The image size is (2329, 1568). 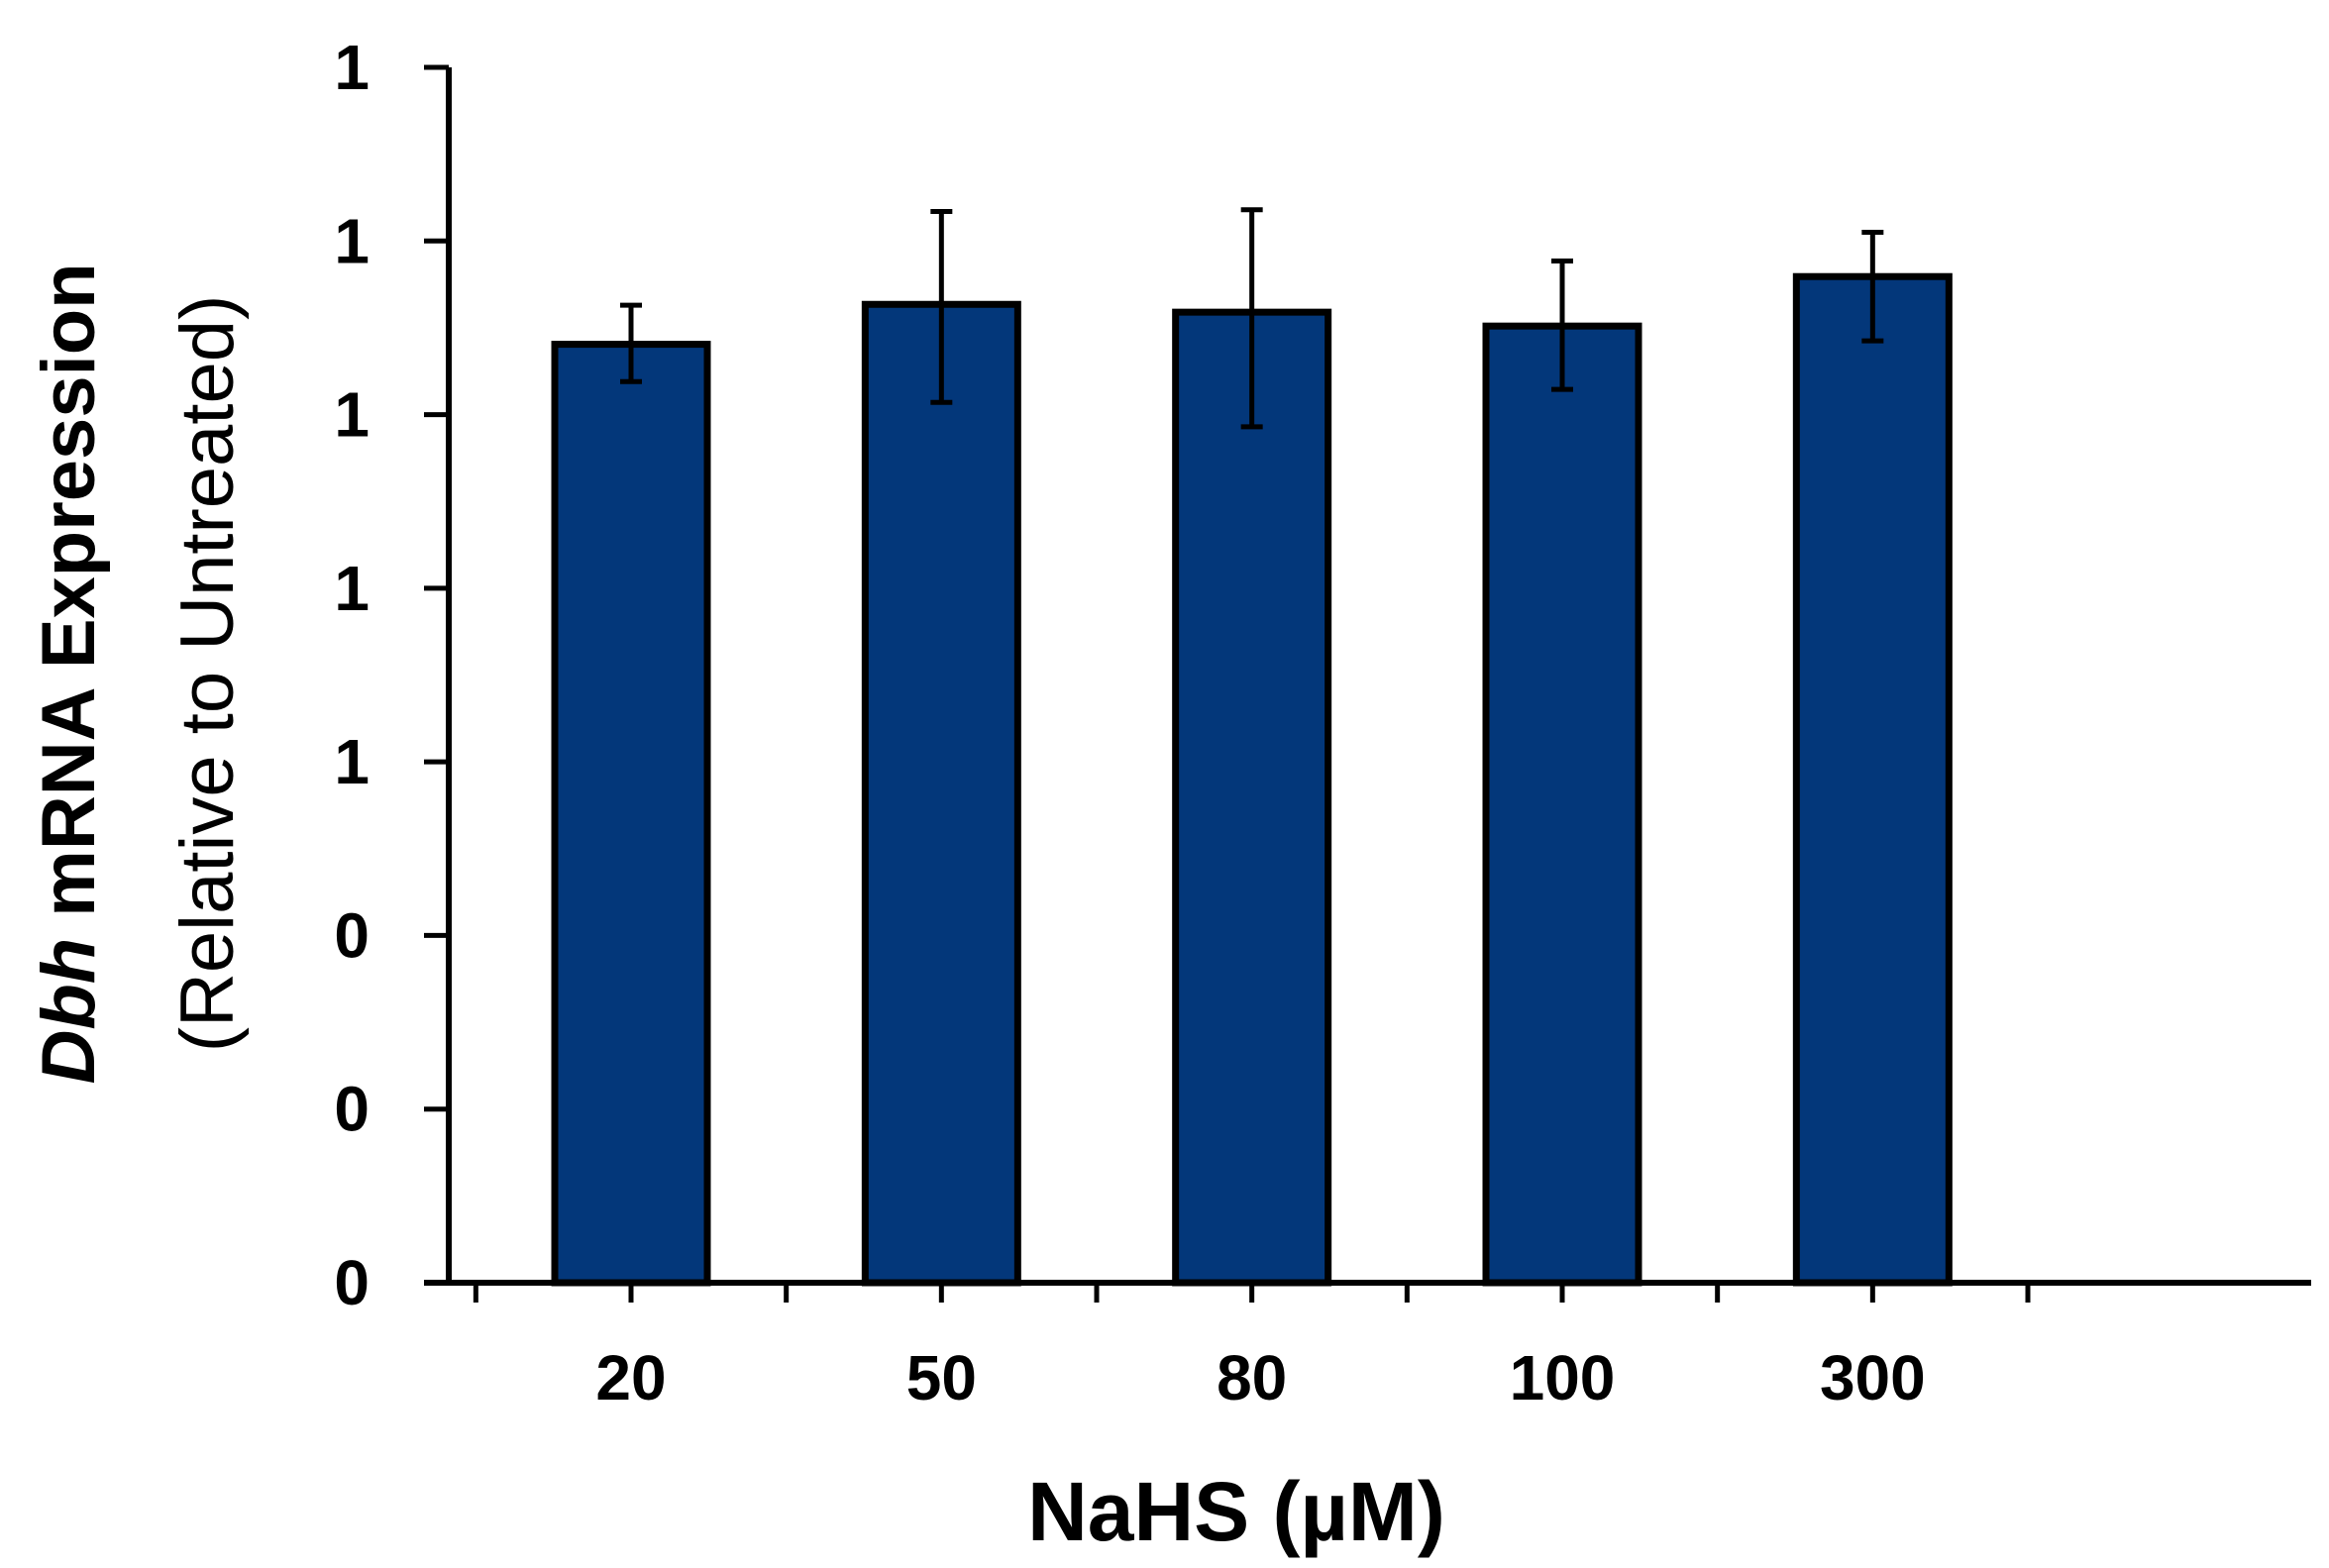 What do you see at coordinates (352, 588) in the screenshot?
I see `y-tick-label-4: 1` at bounding box center [352, 588].